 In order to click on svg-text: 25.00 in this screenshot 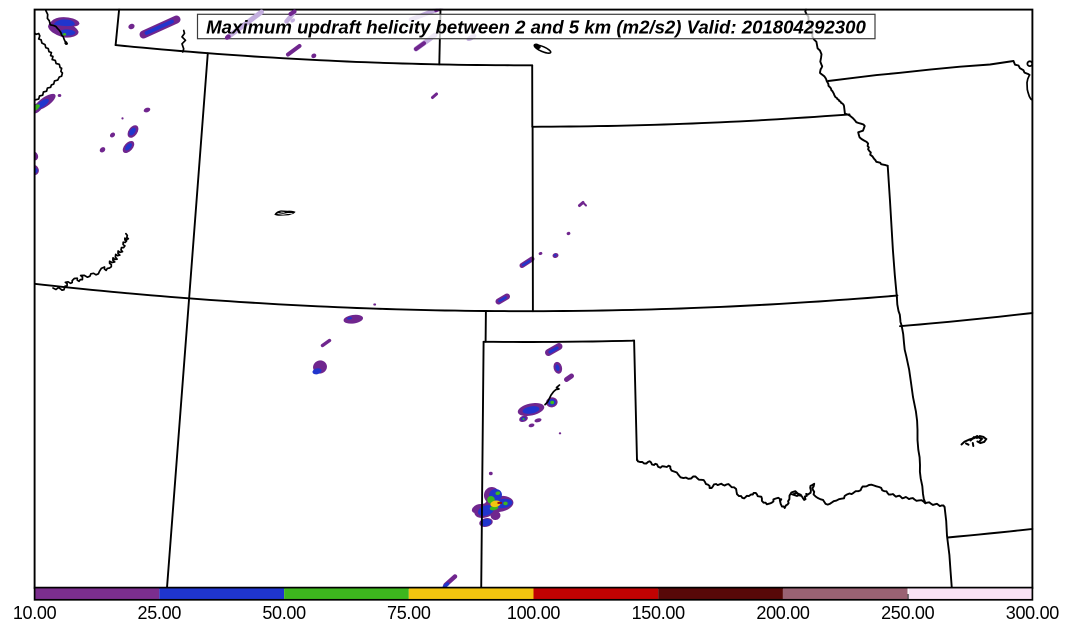, I will do `click(160, 613)`.